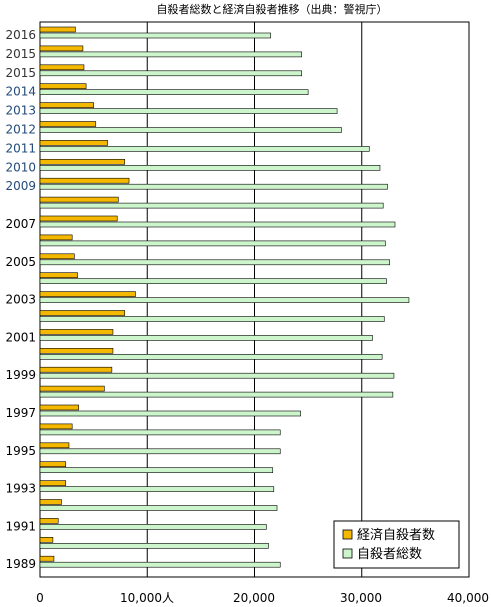 The width and height of the screenshot is (491, 607). Describe the element at coordinates (20, 526) in the screenshot. I see `y-tick-label: 1991` at that location.